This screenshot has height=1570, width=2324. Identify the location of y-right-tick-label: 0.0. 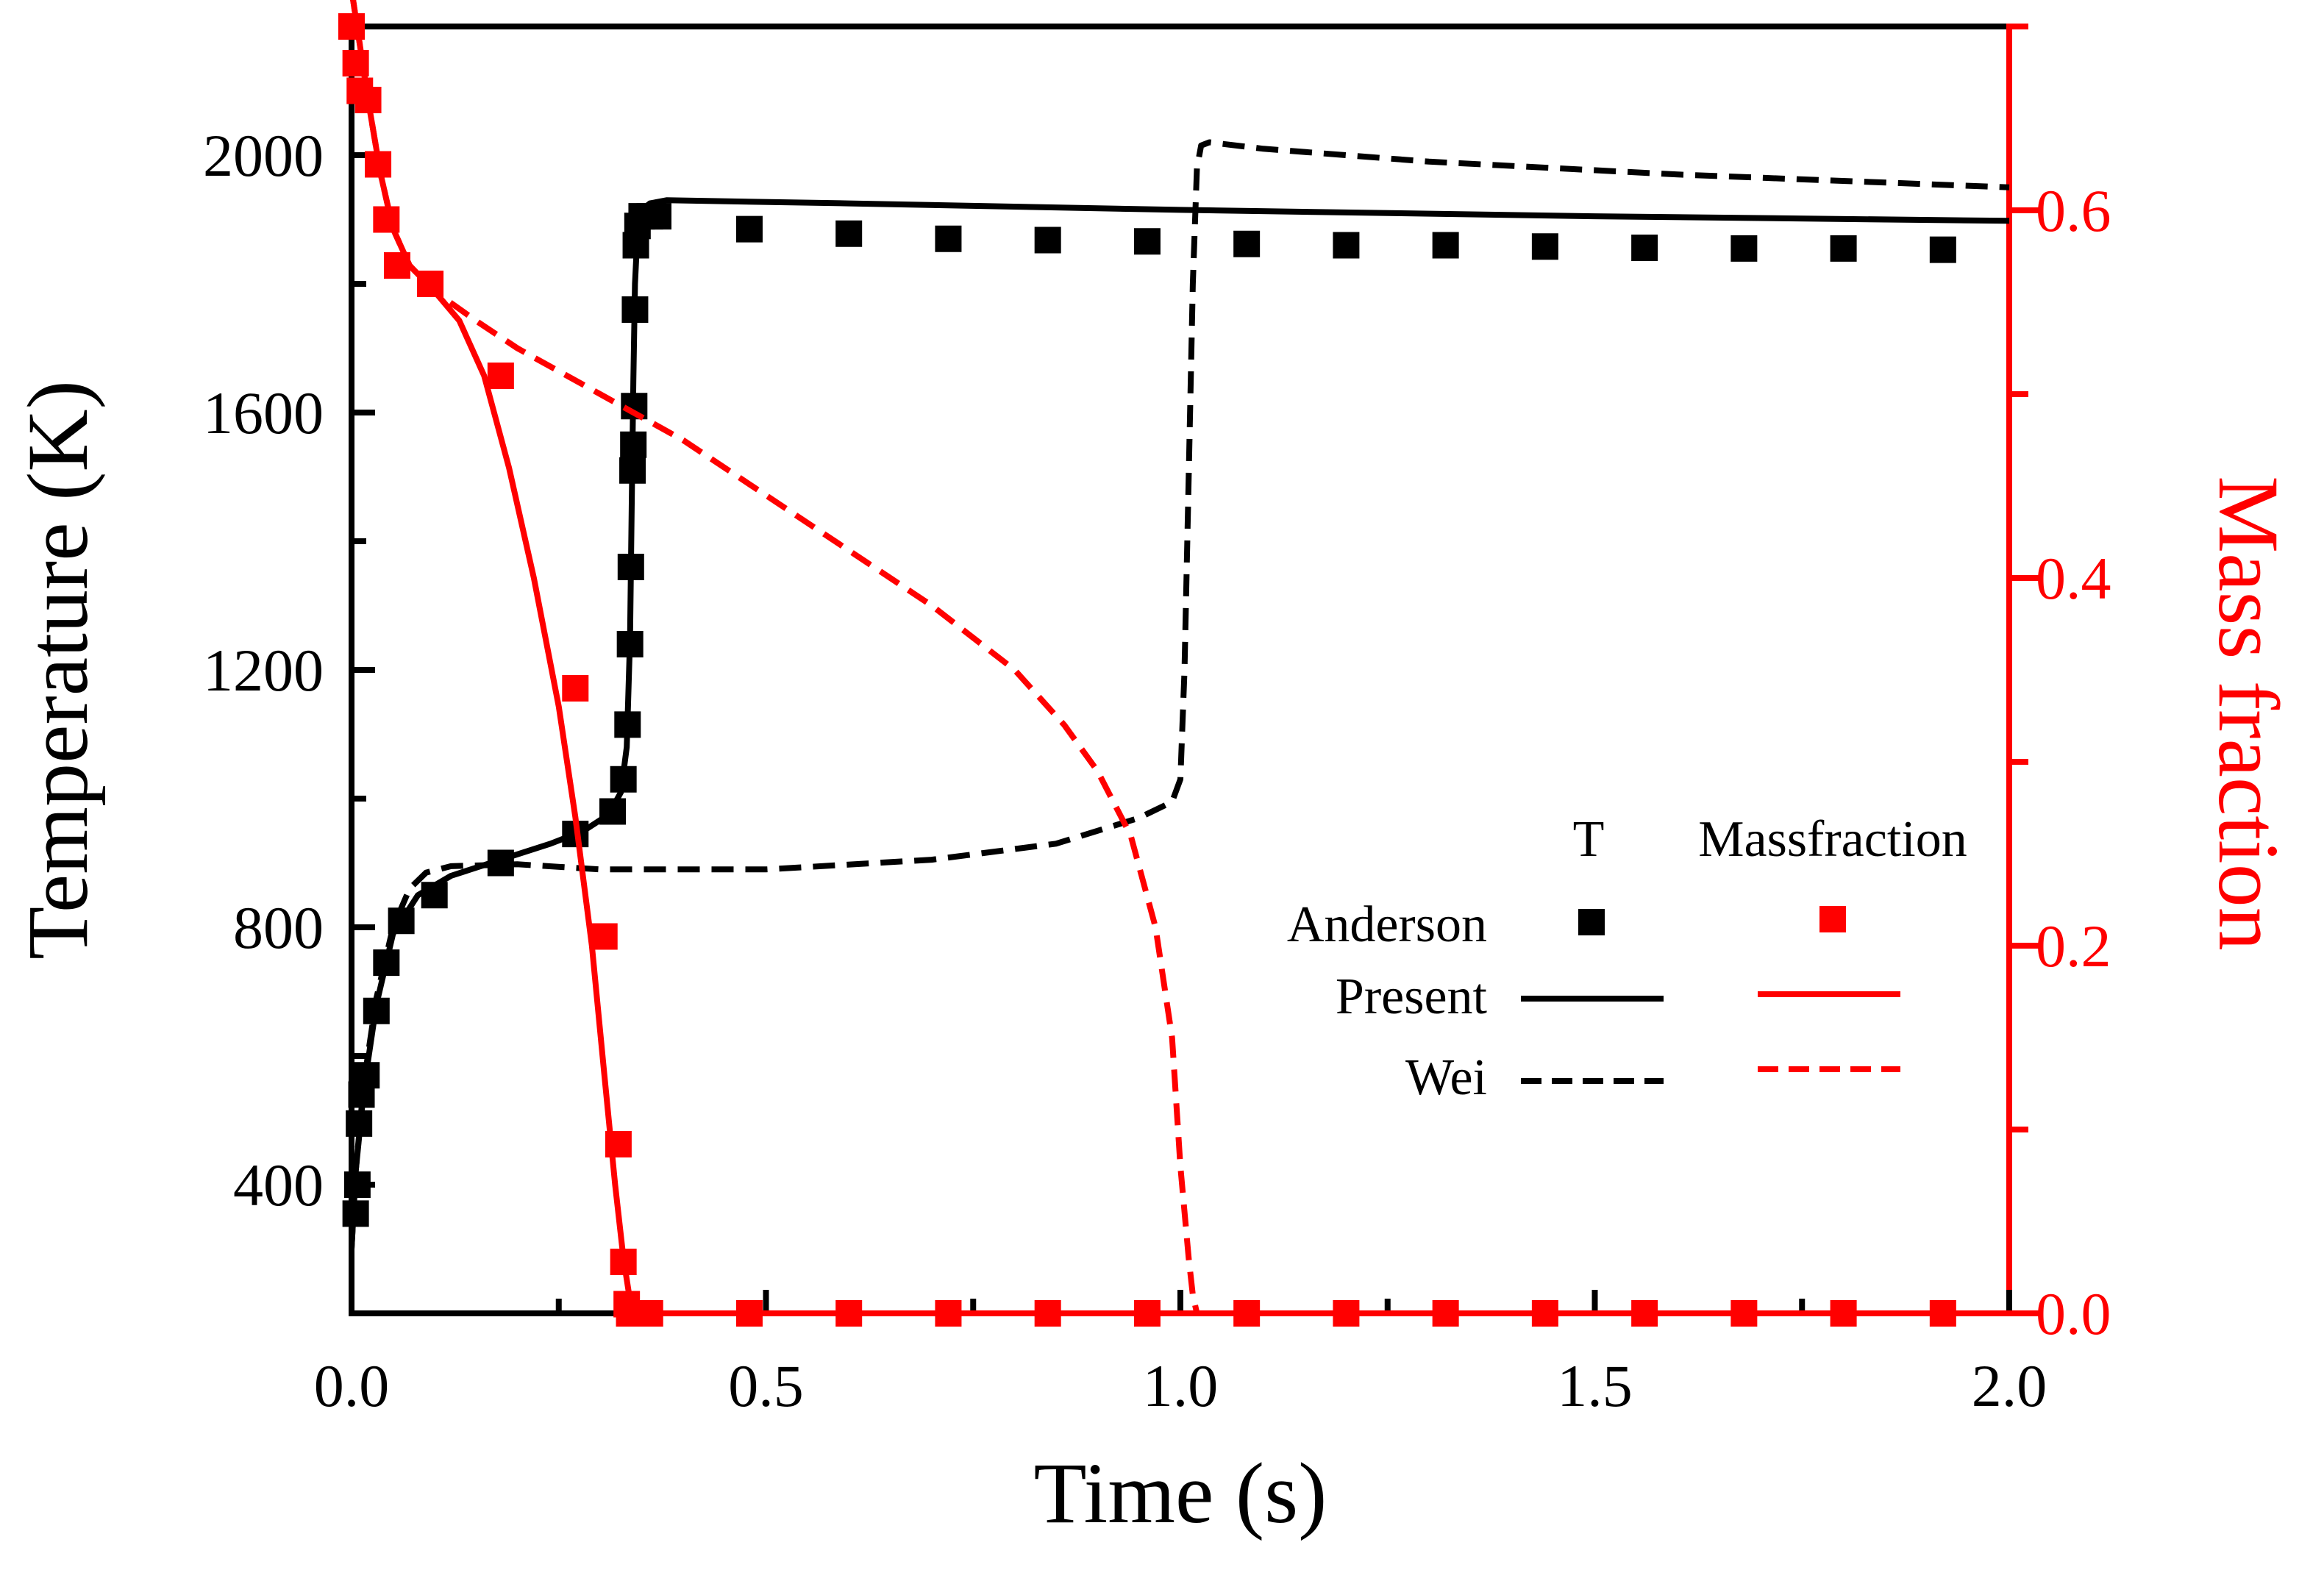
(2073, 1313).